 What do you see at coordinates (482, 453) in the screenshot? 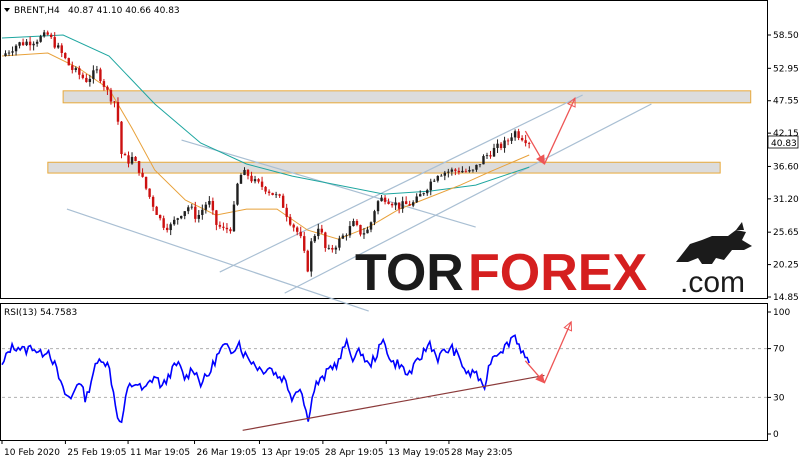
I see `x-tick-label: 28 May 23:05` at bounding box center [482, 453].